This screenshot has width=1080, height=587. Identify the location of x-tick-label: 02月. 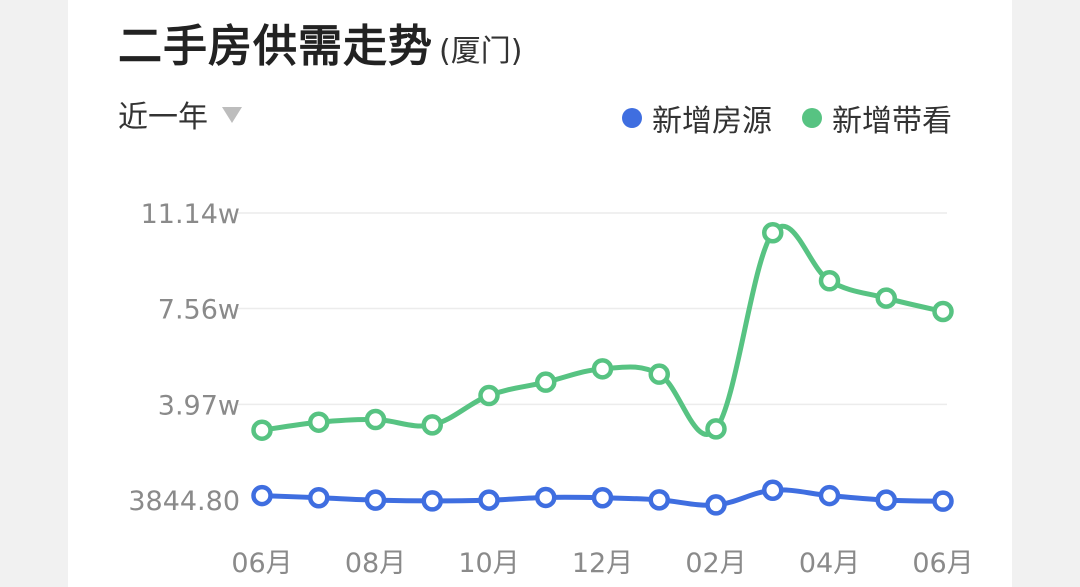
(715, 563).